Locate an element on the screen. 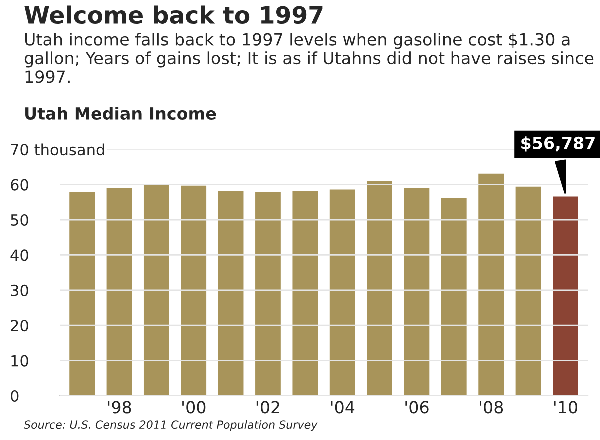  x-tick-label: '00 is located at coordinates (194, 407).